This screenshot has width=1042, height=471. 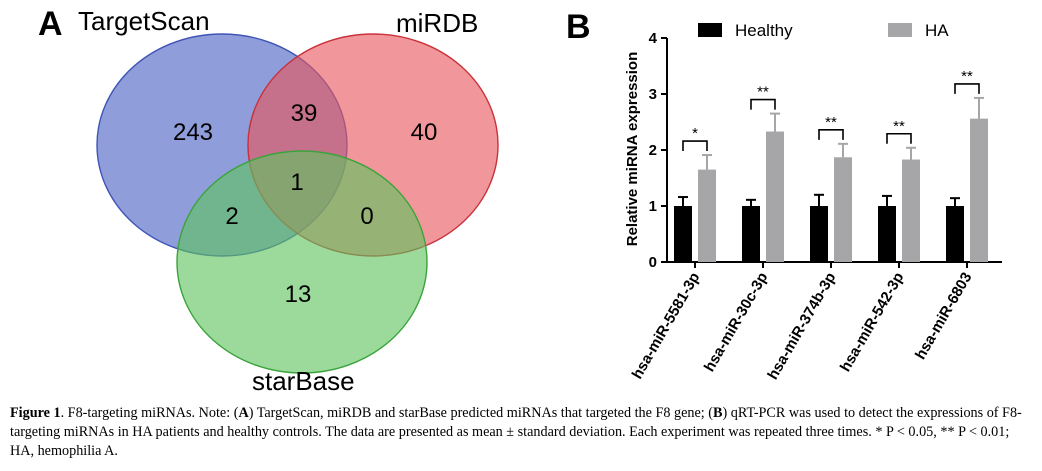 What do you see at coordinates (736, 322) in the screenshot?
I see `x-tick-label: hsa-miR-30c-3p` at bounding box center [736, 322].